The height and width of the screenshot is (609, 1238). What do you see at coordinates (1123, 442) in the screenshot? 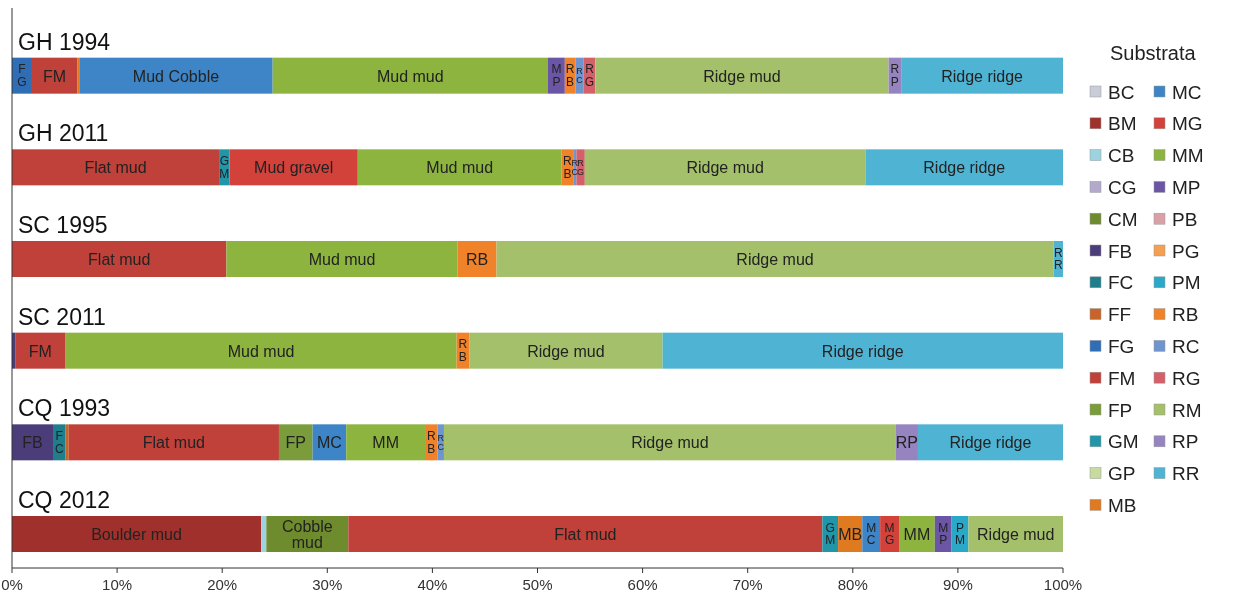
I see `legend-label: GM` at bounding box center [1123, 442].